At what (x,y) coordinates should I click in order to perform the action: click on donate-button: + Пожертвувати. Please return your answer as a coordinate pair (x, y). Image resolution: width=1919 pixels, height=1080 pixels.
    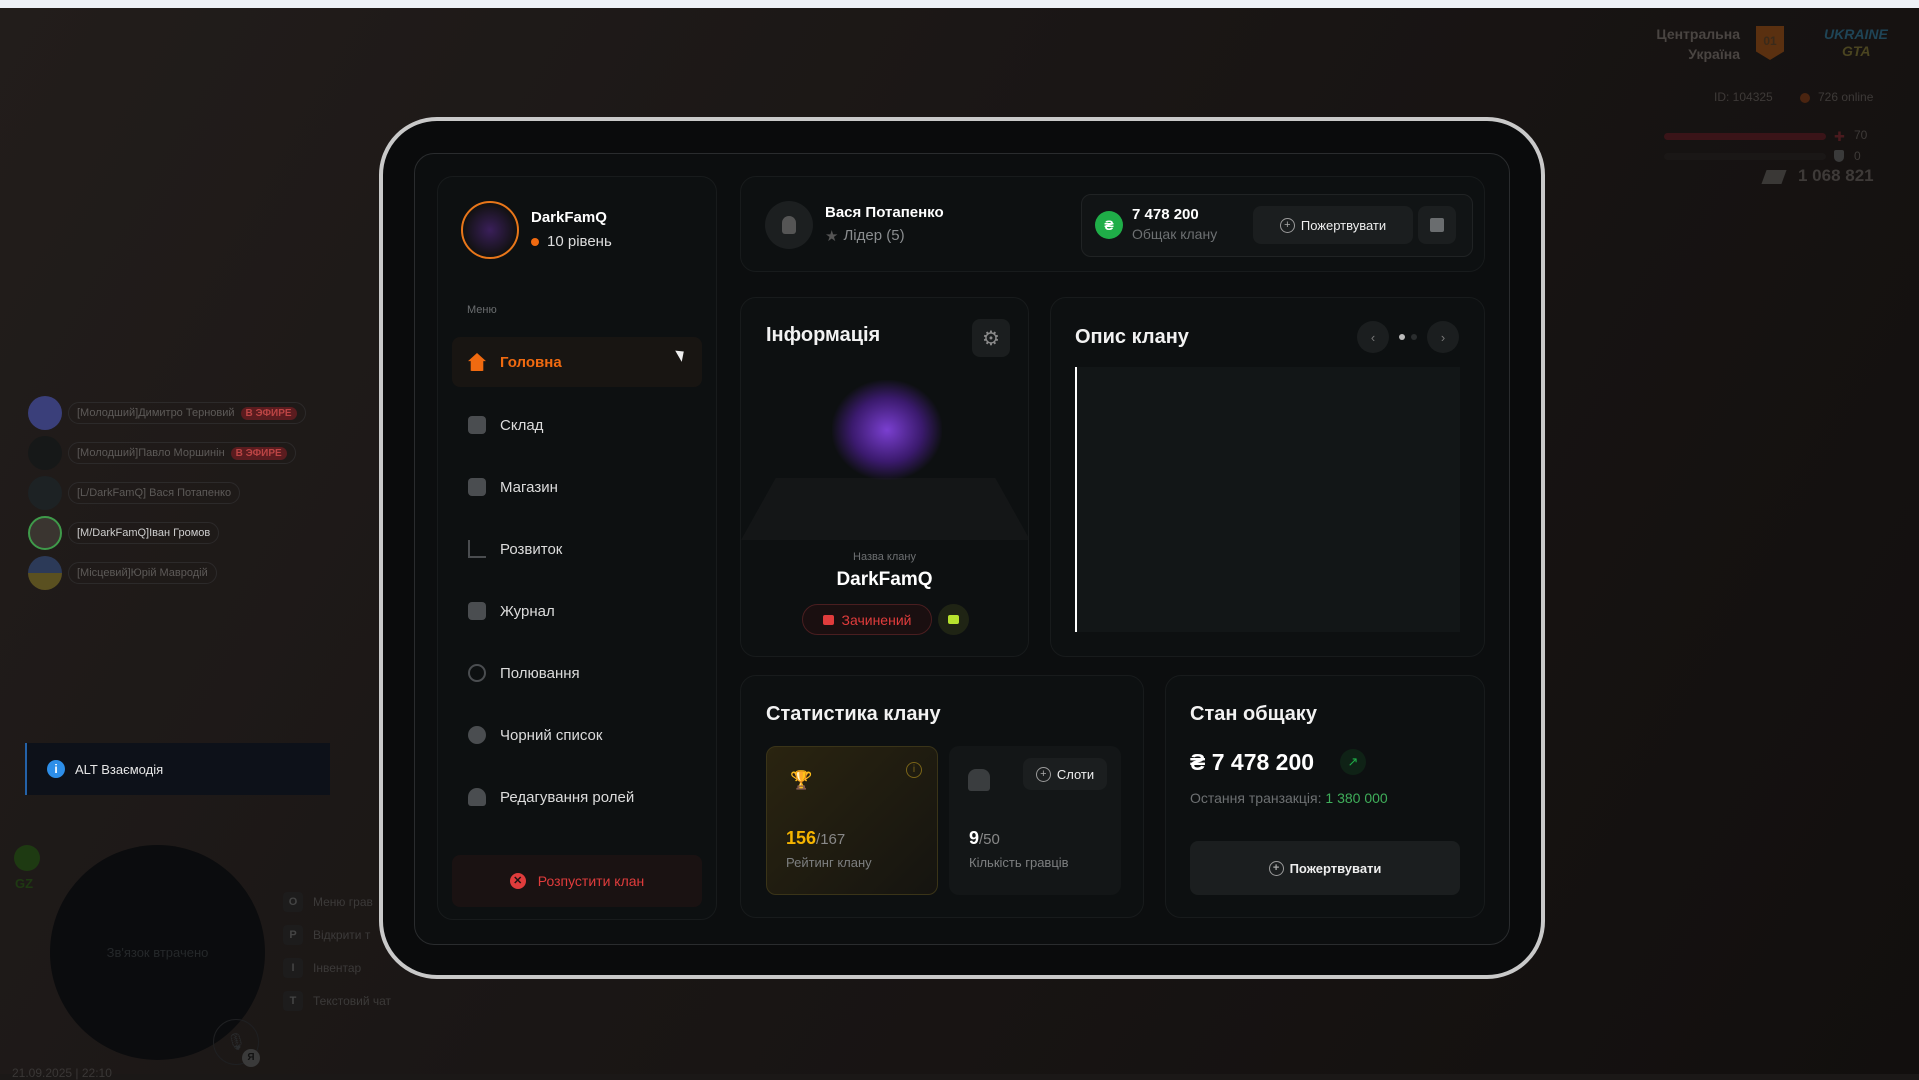
    Looking at the image, I should click on (1333, 225).